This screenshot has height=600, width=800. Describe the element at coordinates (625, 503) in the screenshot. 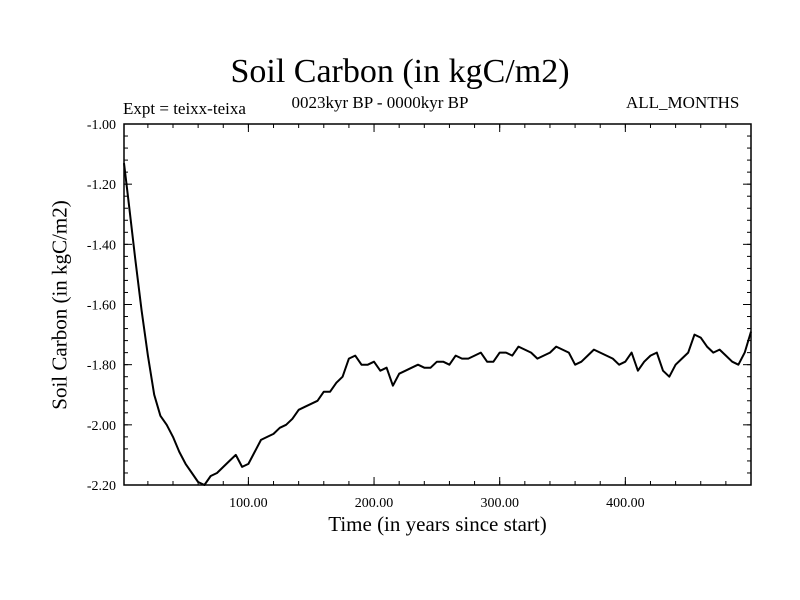

I see `x-tick-label: 400.00` at that location.